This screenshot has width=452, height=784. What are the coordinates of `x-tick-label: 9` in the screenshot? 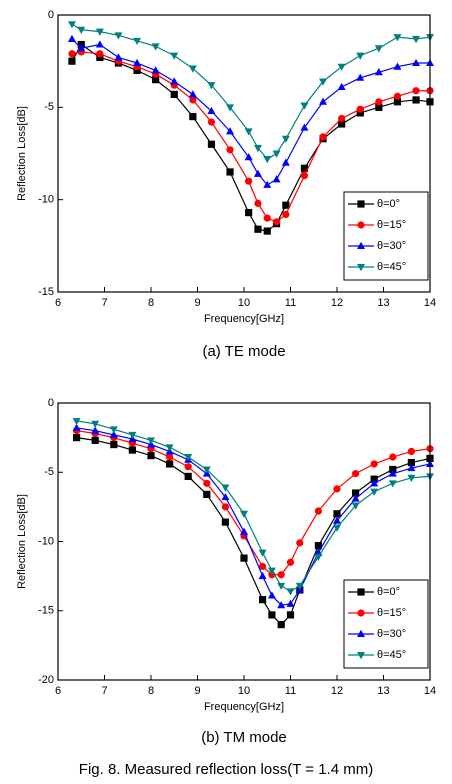 It's located at (197, 691).